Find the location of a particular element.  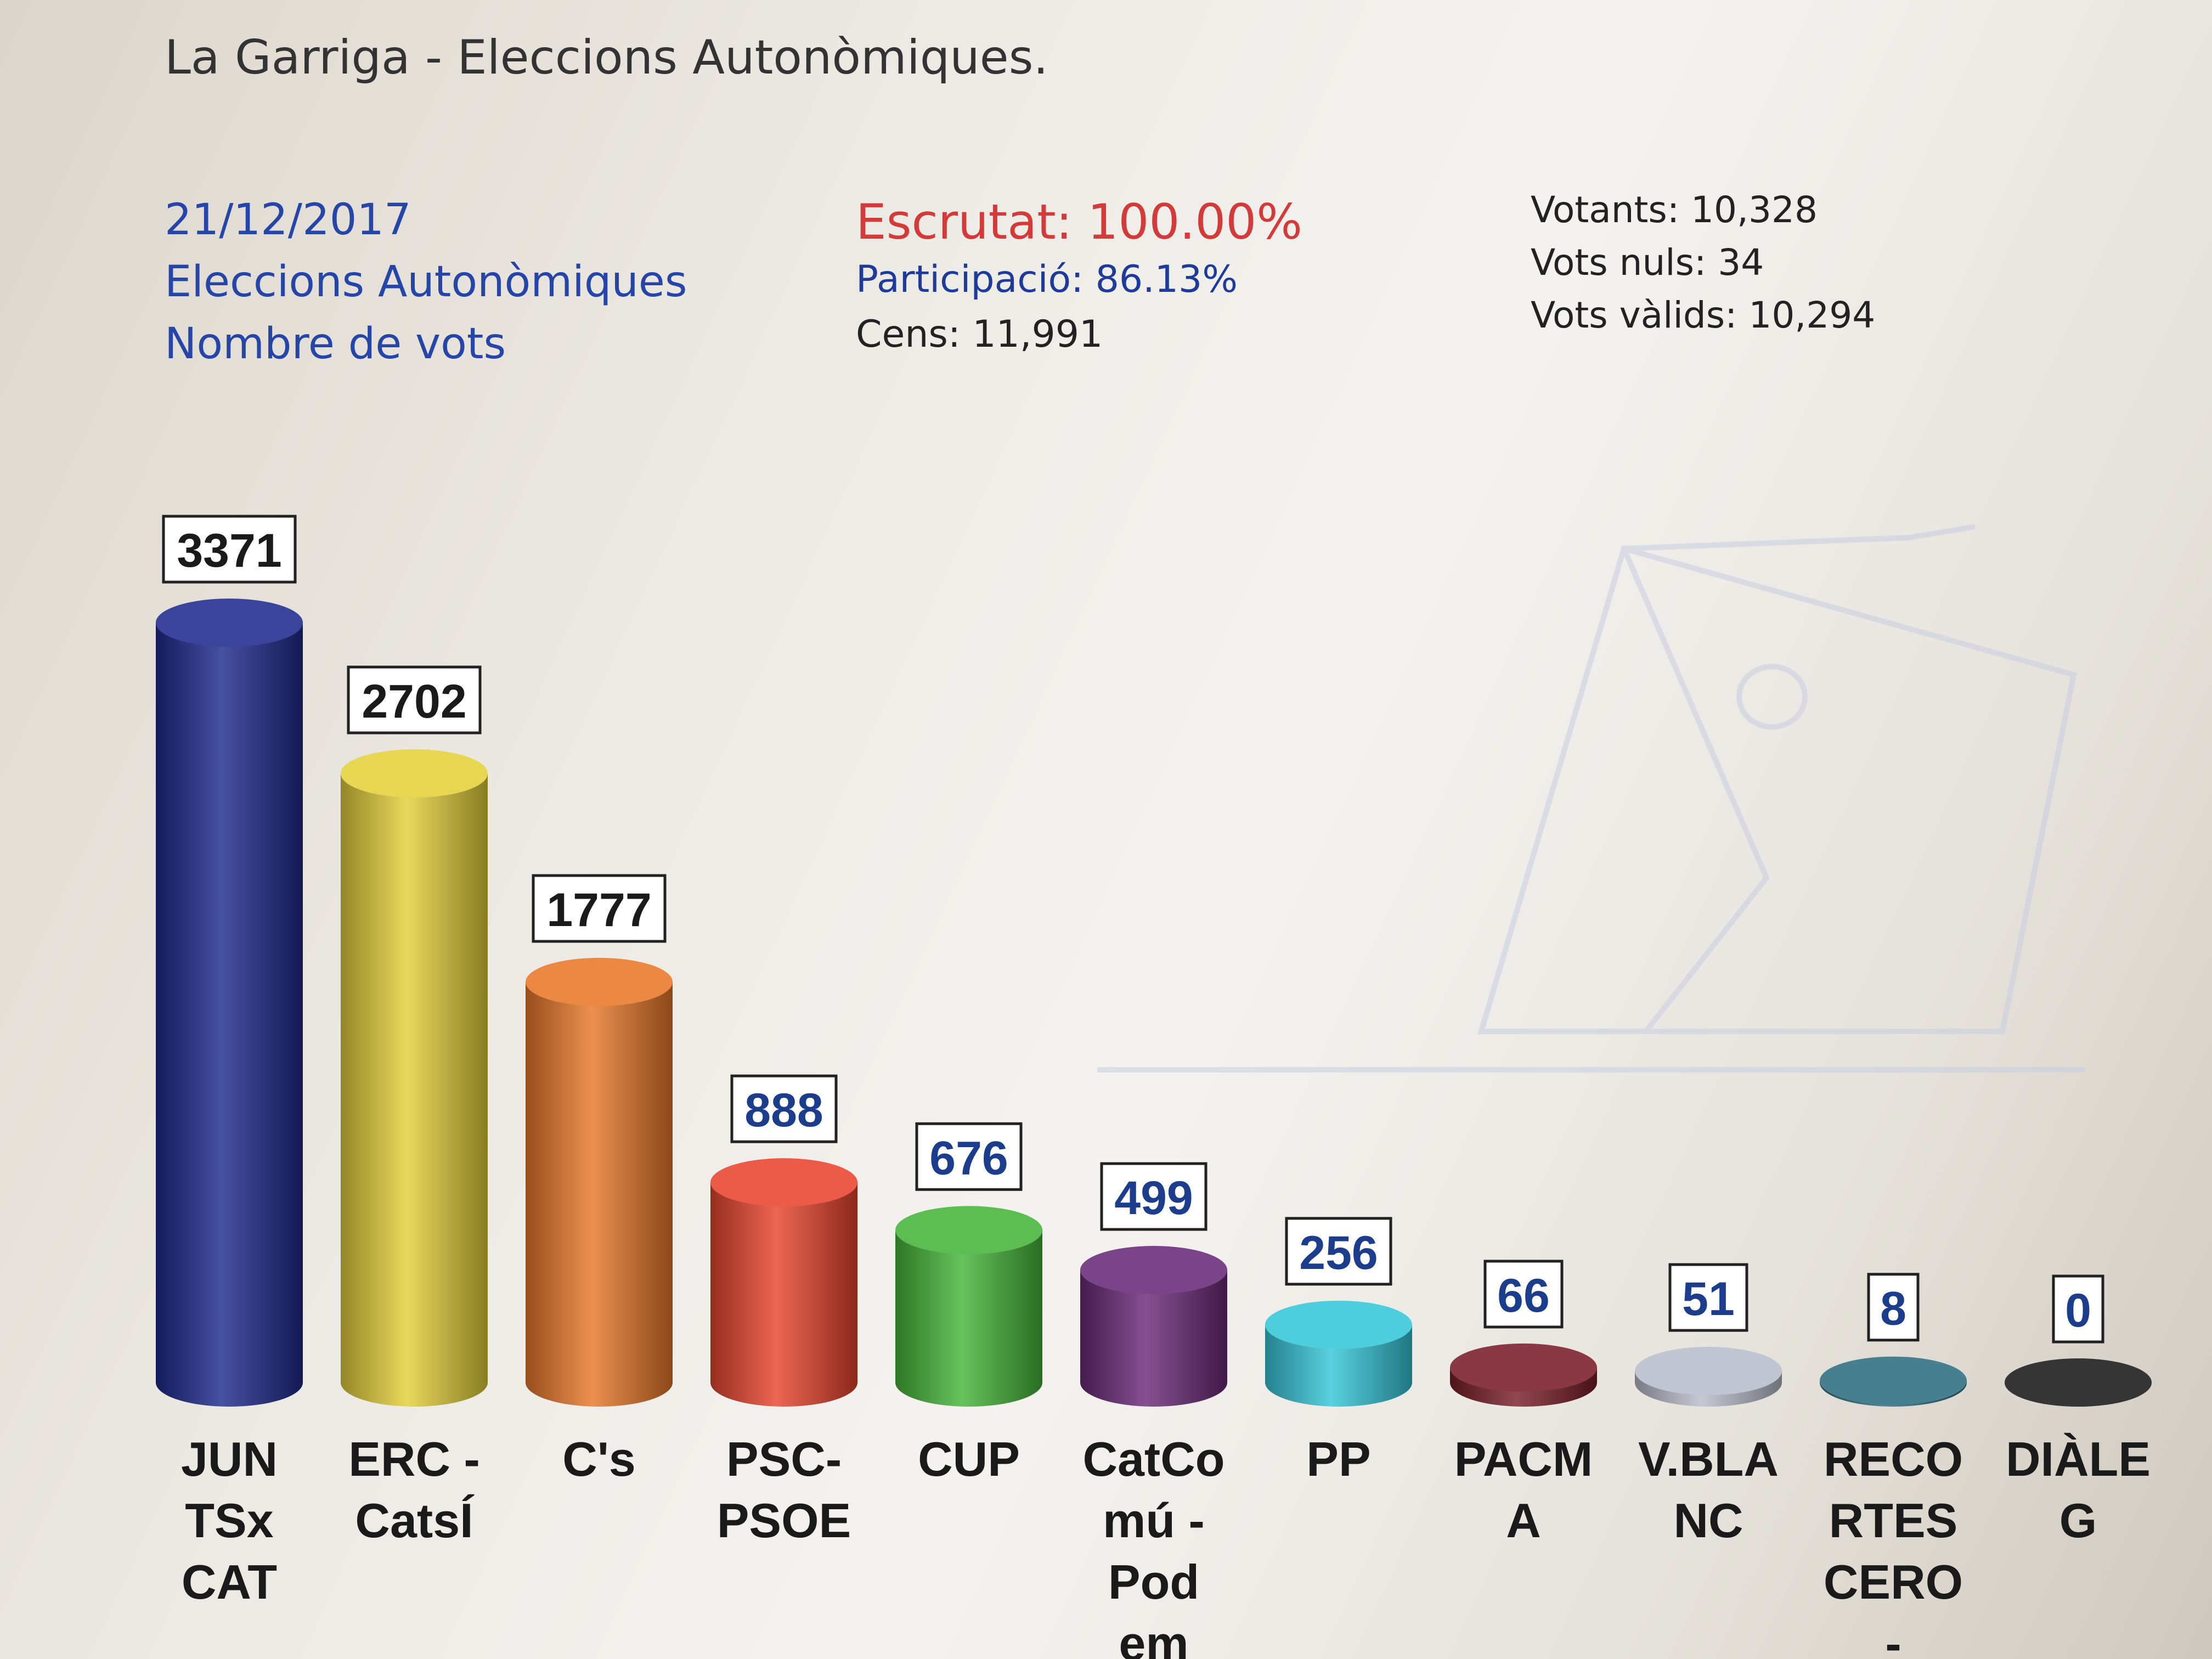

value-label: 51 is located at coordinates (1708, 1297).